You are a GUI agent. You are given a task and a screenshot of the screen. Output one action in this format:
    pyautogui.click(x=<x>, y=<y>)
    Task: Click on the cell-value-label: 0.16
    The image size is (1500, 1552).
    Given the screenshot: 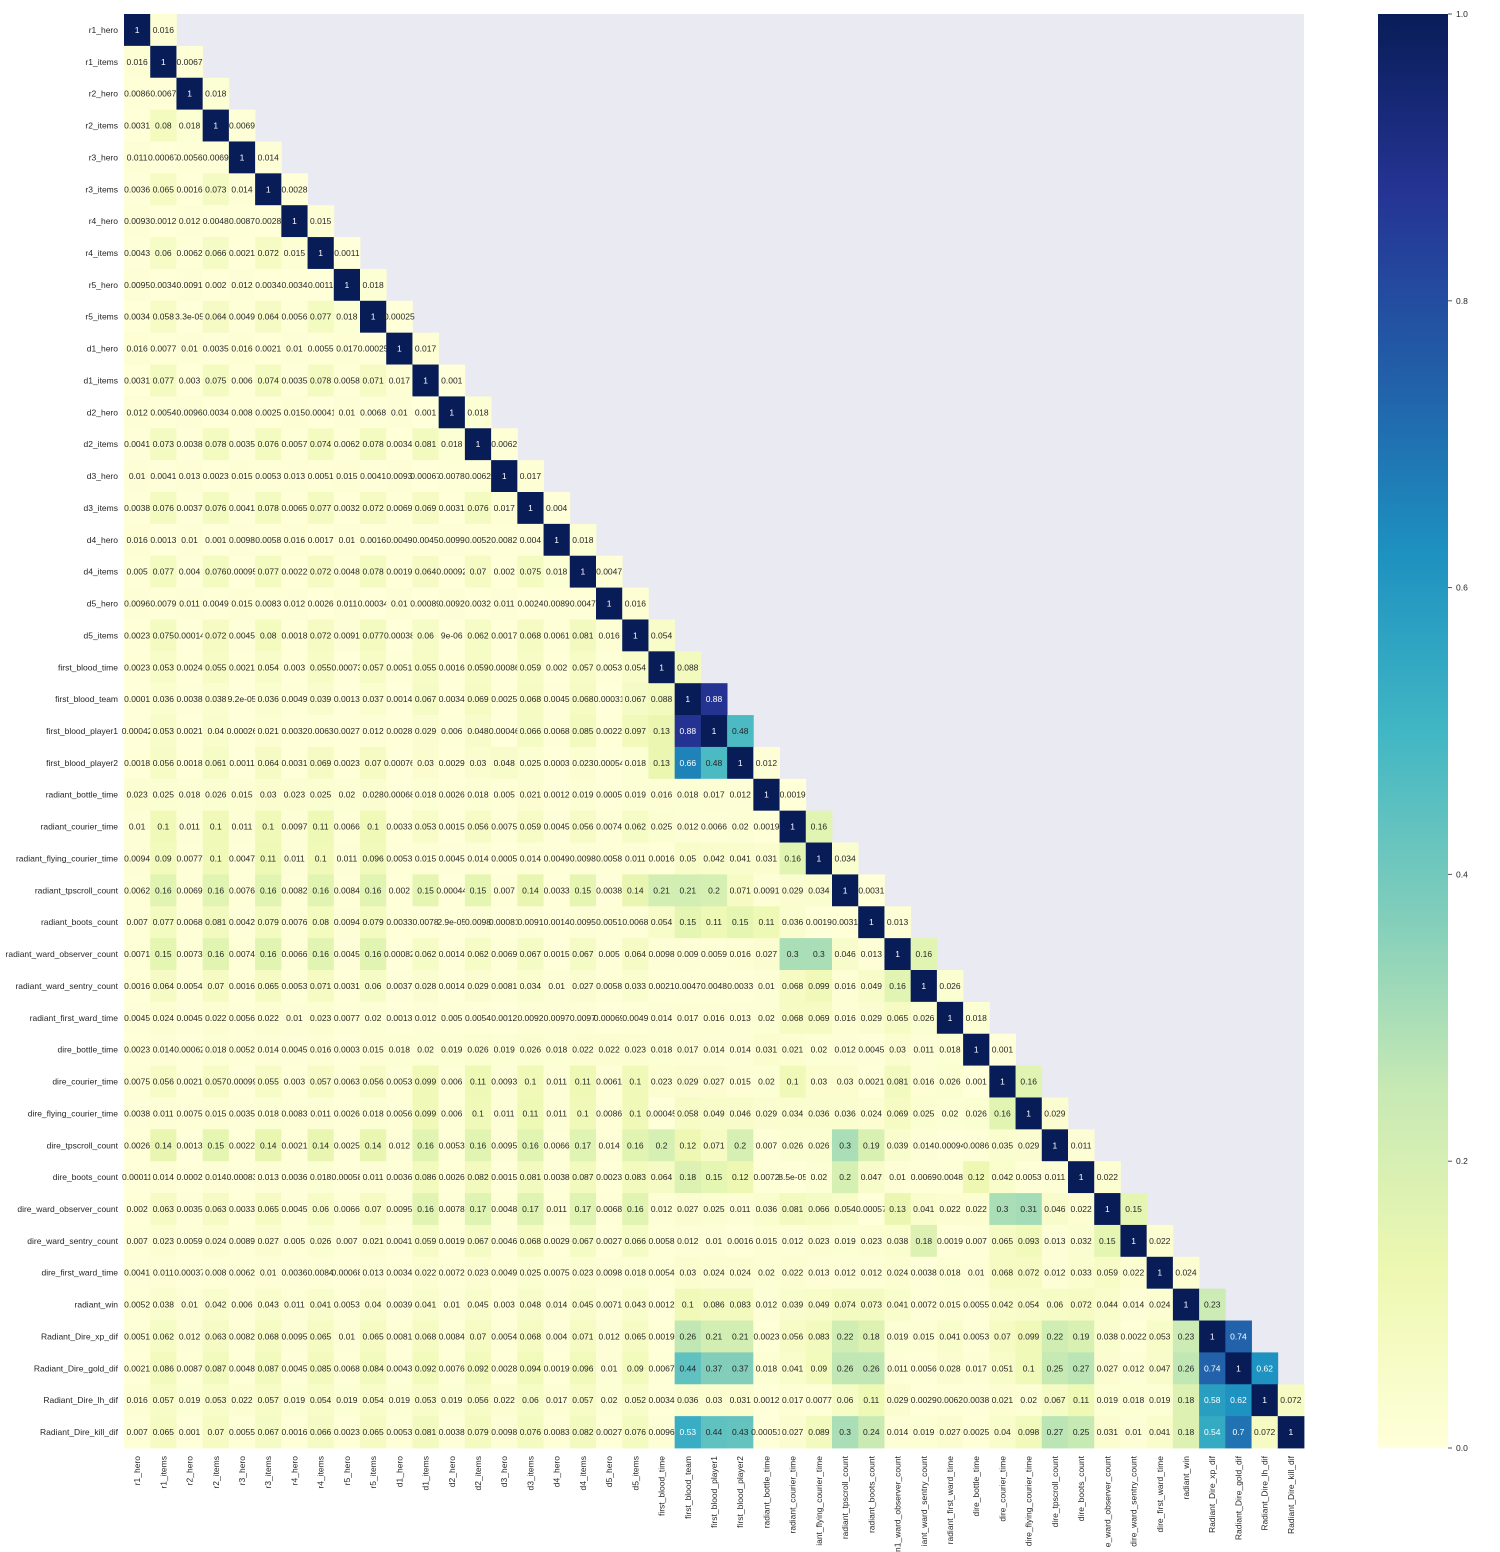 What is the action you would take?
    pyautogui.click(x=320, y=954)
    